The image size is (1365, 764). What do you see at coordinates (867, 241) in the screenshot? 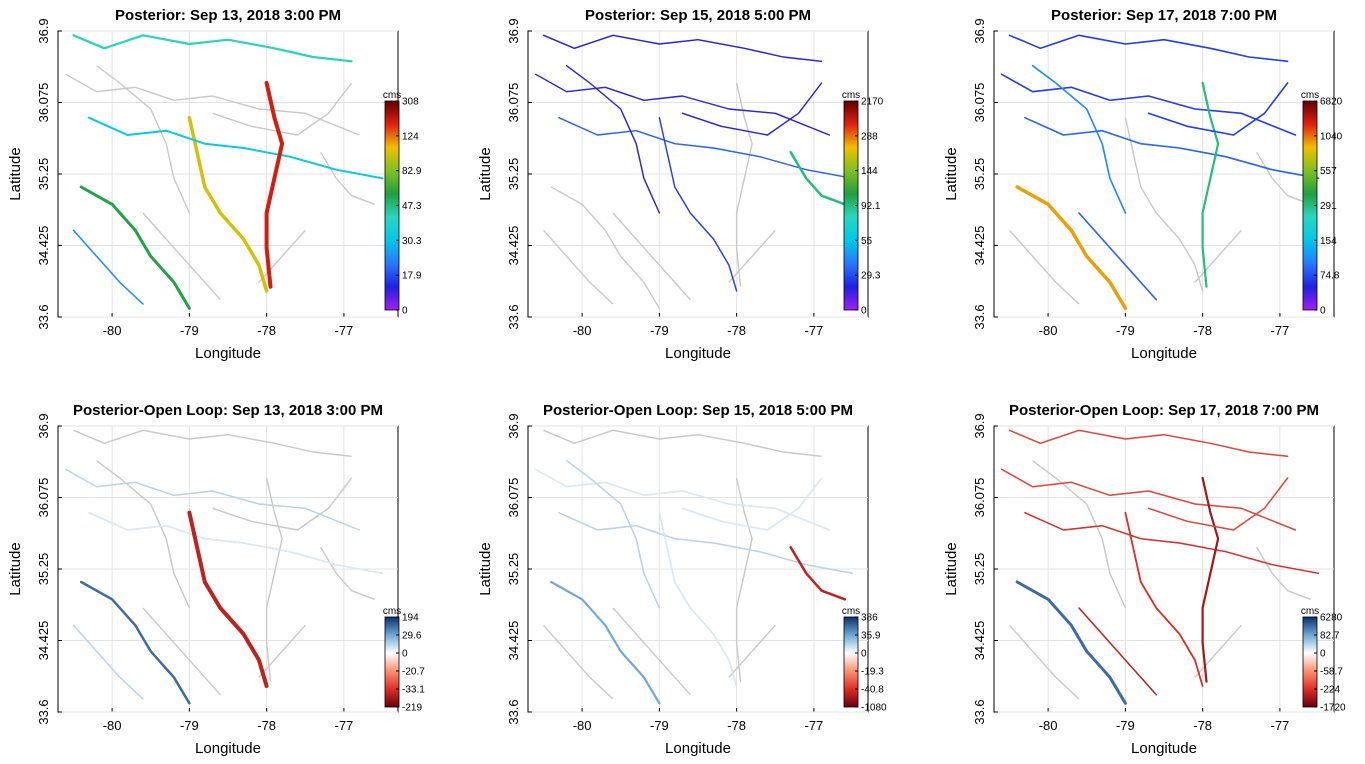
I see `colorbar-tick-label: 55` at bounding box center [867, 241].